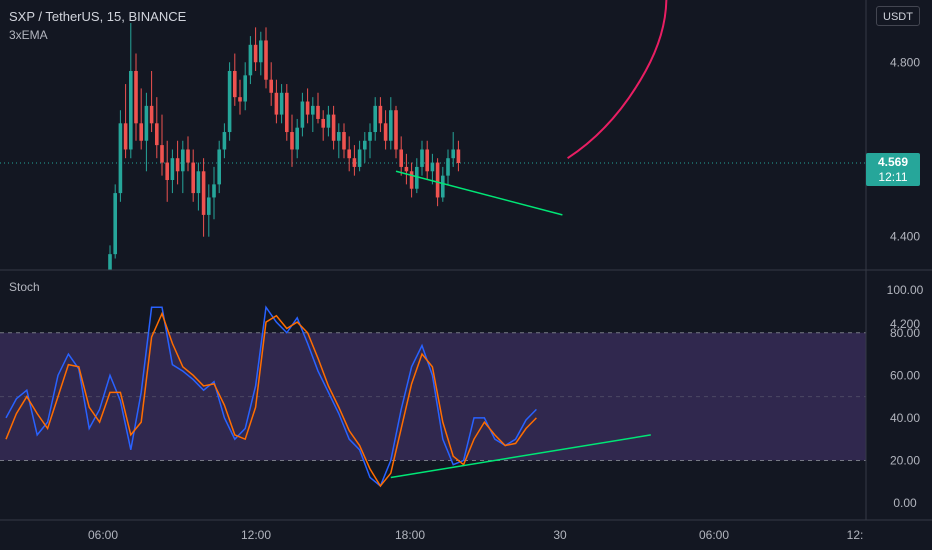 The image size is (932, 550). I want to click on overlay-indicator-label: 3xEMA, so click(28, 35).